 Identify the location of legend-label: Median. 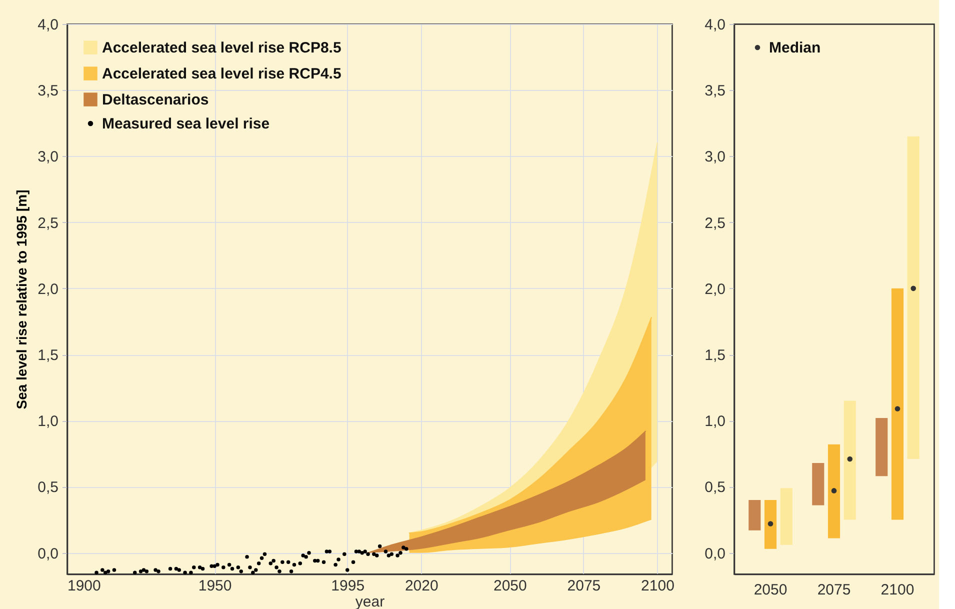
(795, 48).